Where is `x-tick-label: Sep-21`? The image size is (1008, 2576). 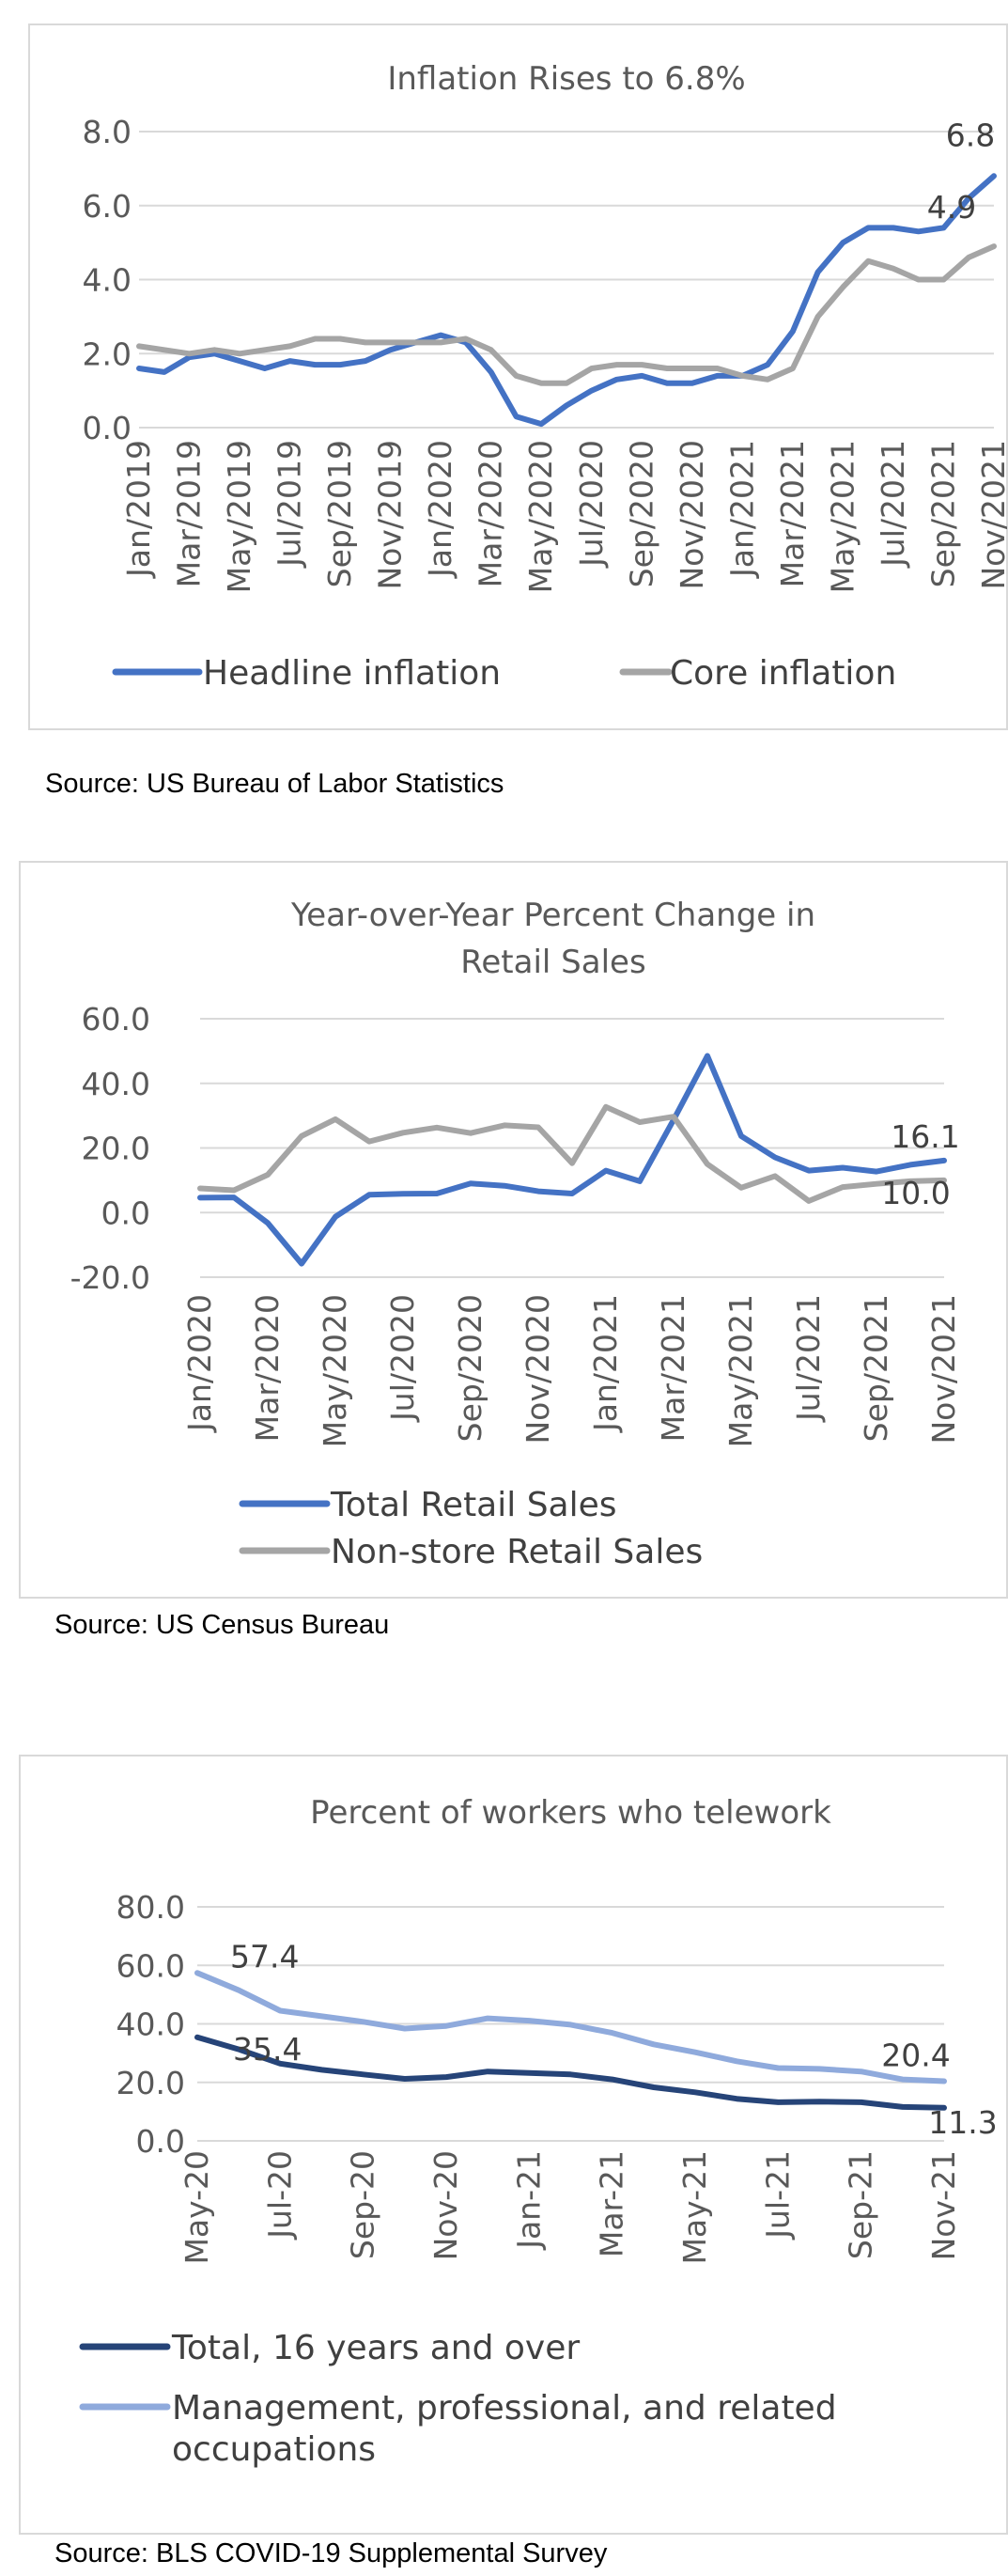 x-tick-label: Sep-21 is located at coordinates (861, 2204).